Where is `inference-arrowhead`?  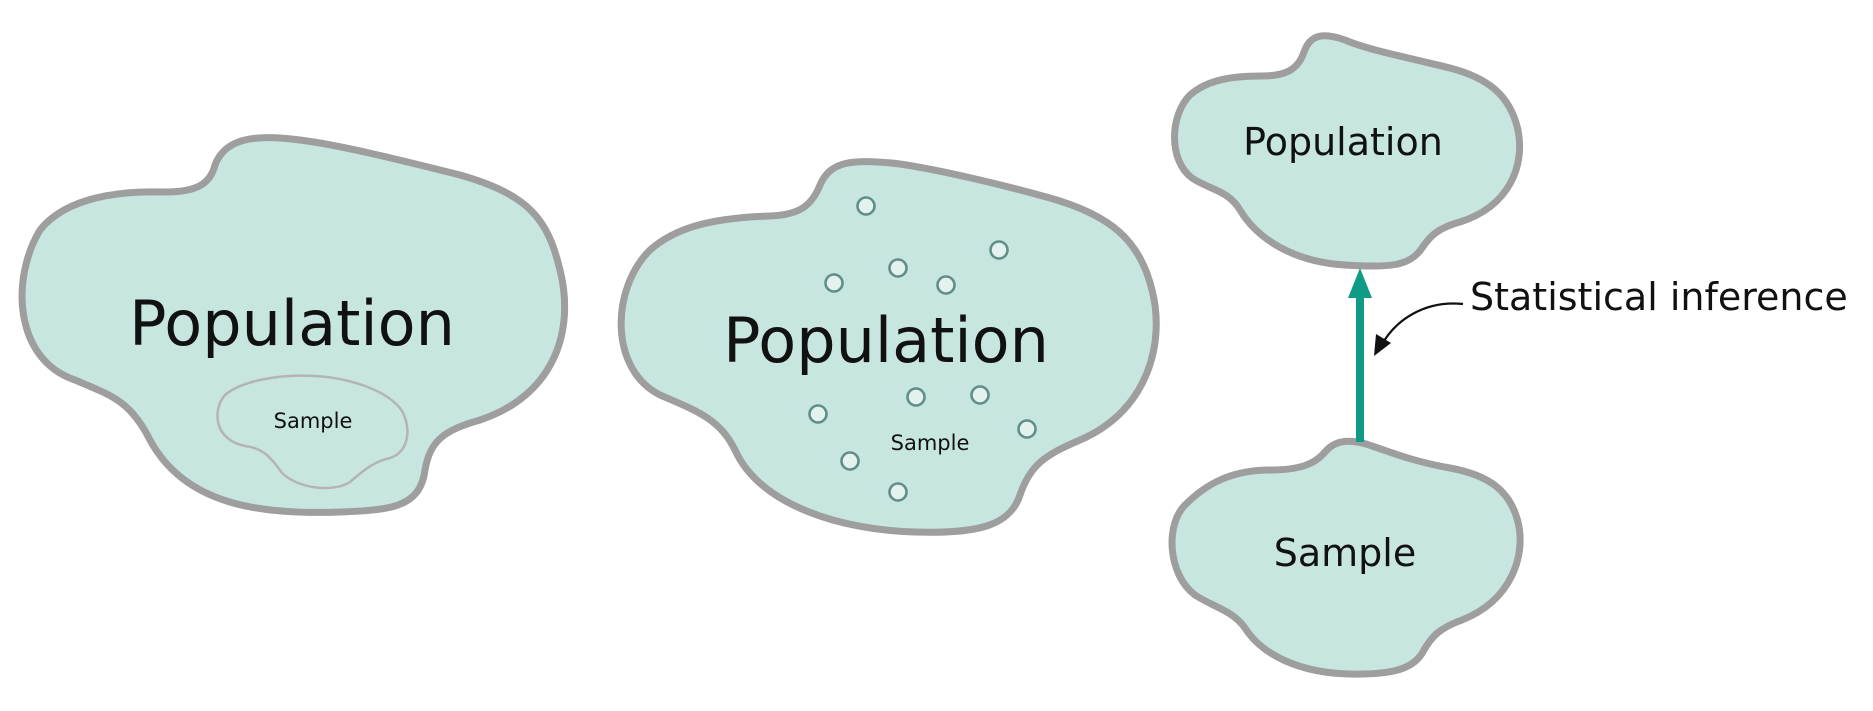 inference-arrowhead is located at coordinates (1360, 283).